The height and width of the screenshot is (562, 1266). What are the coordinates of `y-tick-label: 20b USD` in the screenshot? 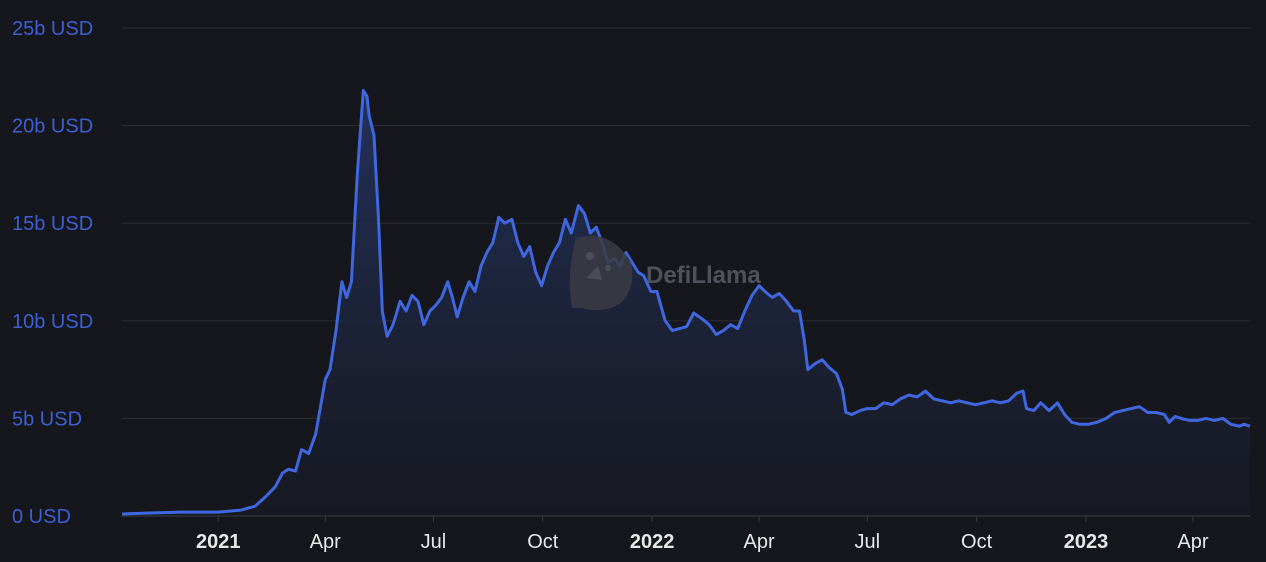 It's located at (52, 127).